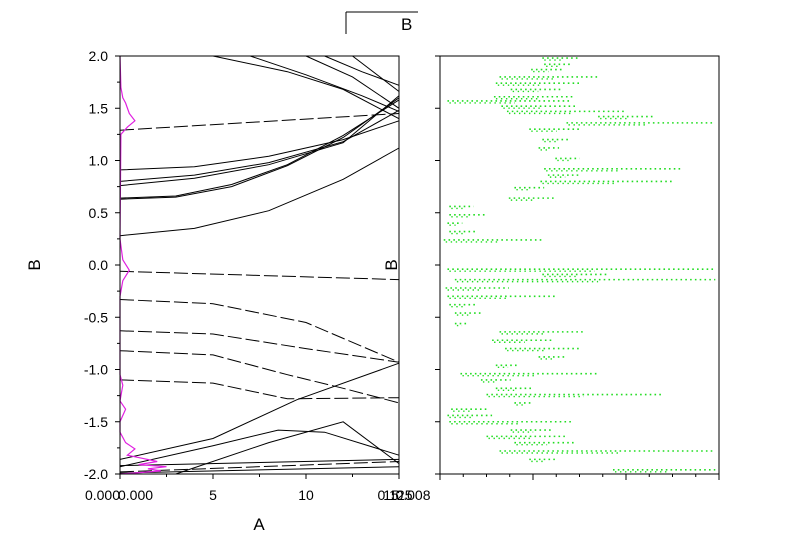  I want to click on left-x-tick-label: 10, so click(306, 495).